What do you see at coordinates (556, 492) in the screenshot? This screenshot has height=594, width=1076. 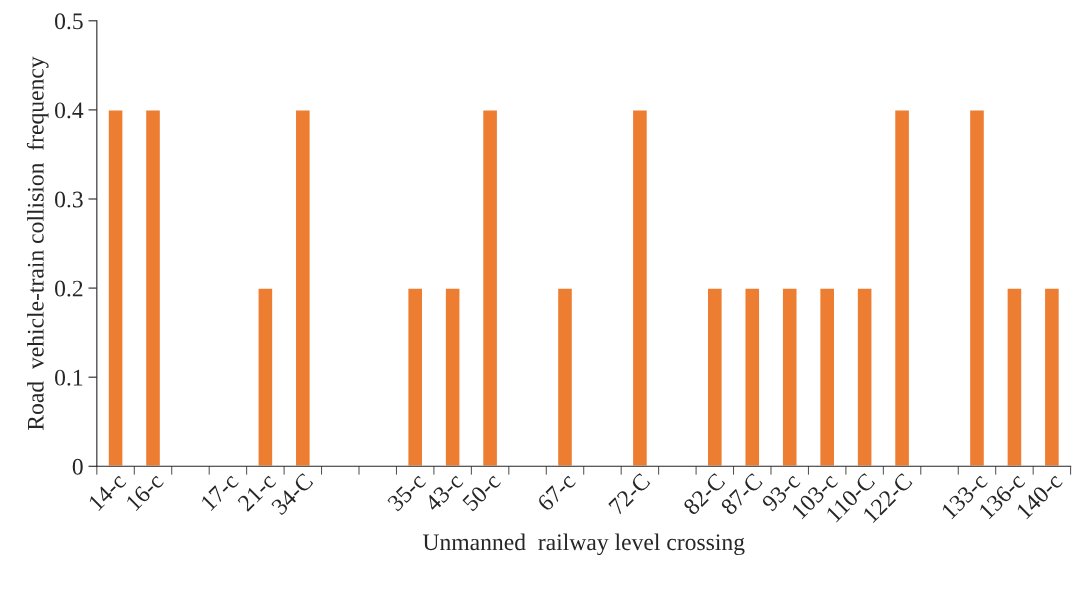 I see `x-tick-label: 67-c` at bounding box center [556, 492].